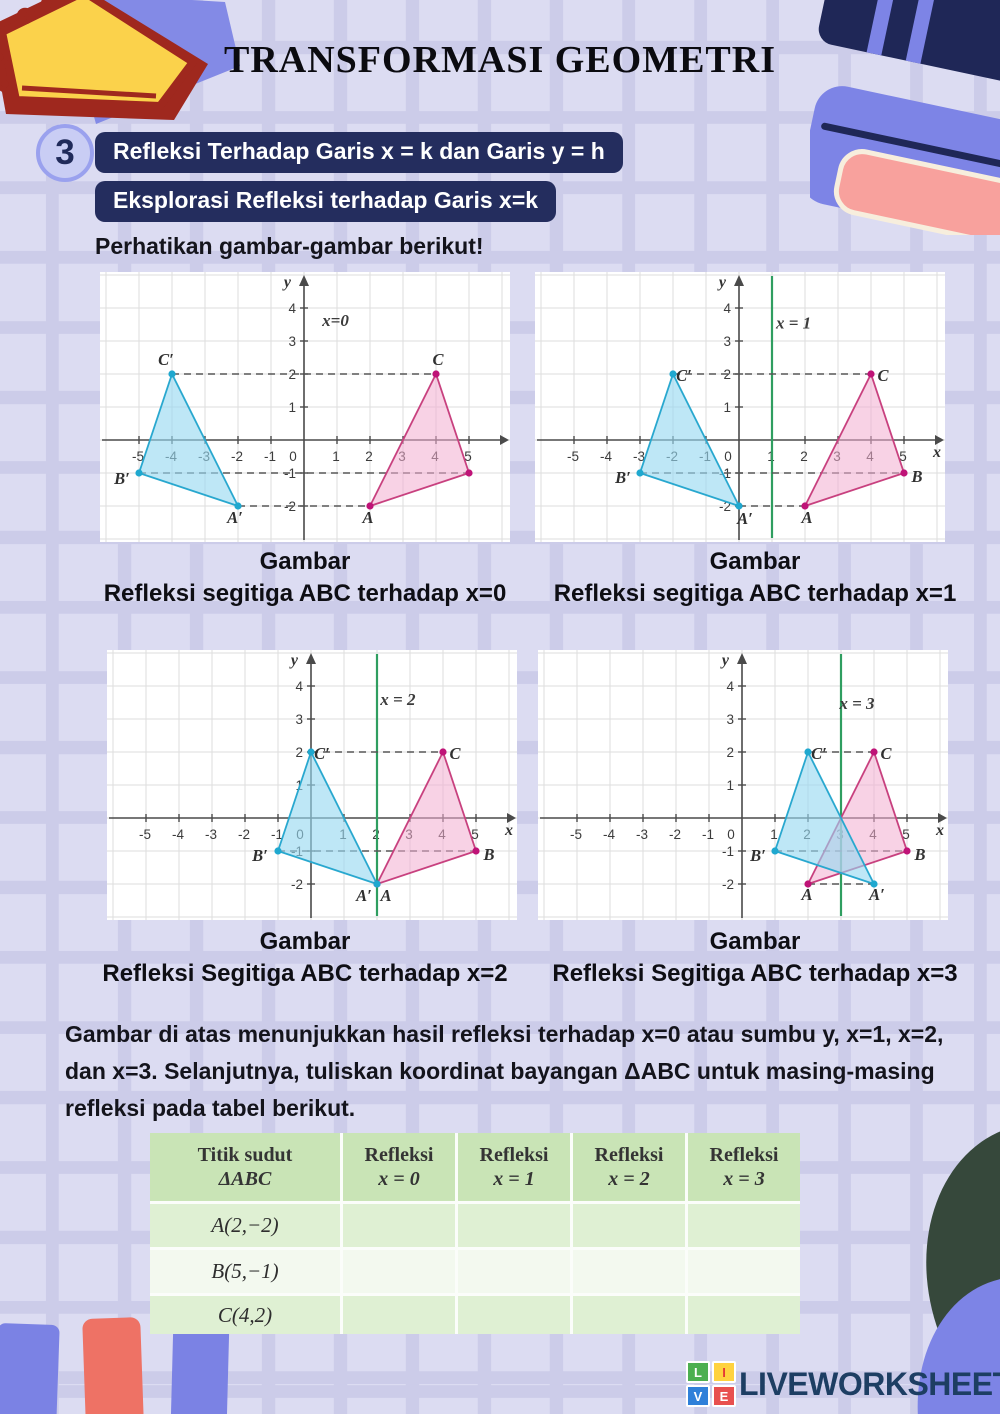 The height and width of the screenshot is (1414, 1000). Describe the element at coordinates (399, 1225) in the screenshot. I see `answer-cell-r0-c0` at that location.